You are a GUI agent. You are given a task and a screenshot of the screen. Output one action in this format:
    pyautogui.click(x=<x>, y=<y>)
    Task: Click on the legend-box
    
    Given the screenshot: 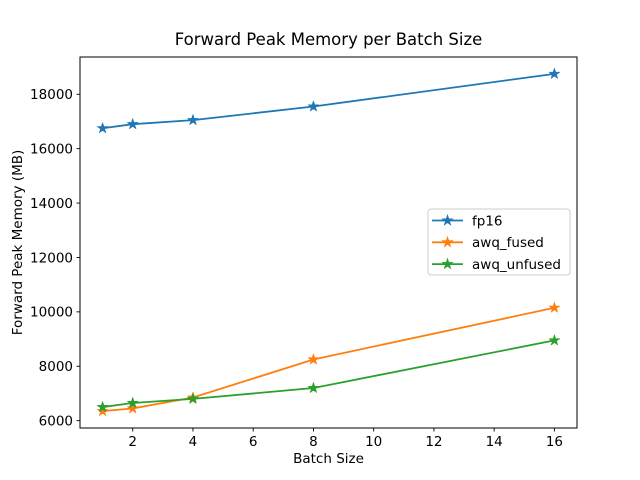 What is the action you would take?
    pyautogui.click(x=499, y=242)
    